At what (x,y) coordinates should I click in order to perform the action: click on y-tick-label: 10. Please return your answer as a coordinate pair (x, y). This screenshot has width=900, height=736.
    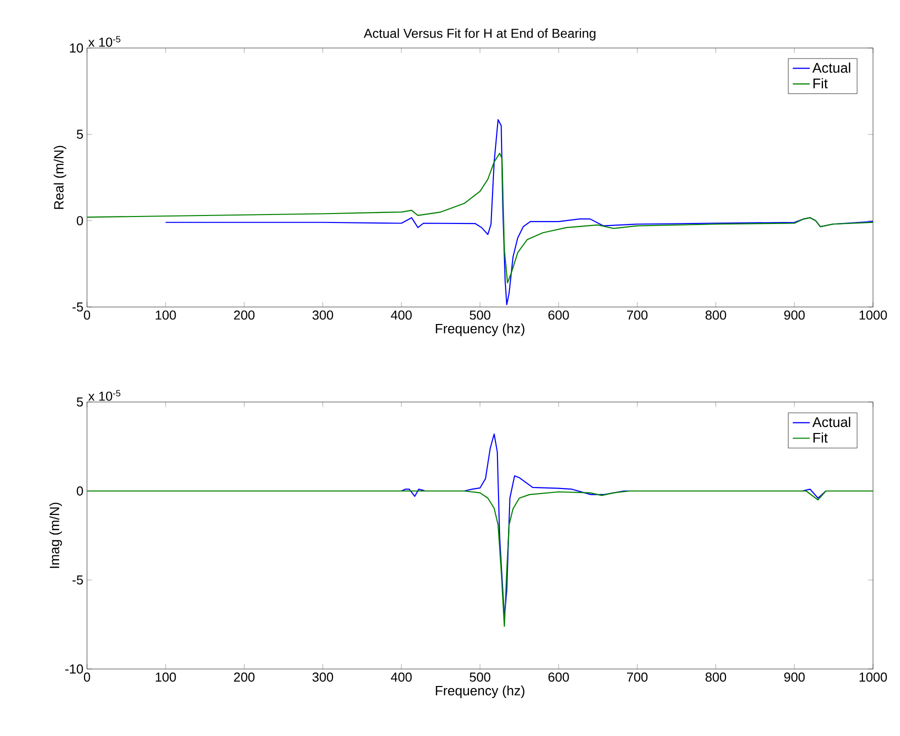
    Looking at the image, I should click on (76, 48).